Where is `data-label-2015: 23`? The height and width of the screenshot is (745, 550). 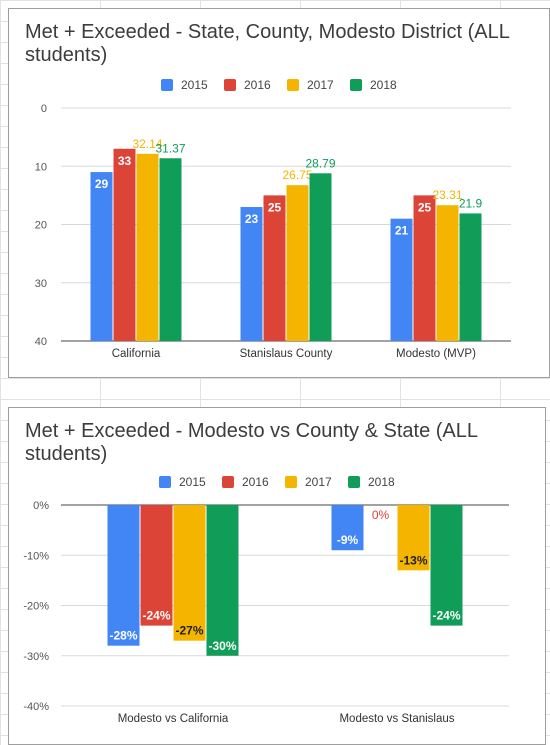
data-label-2015: 23 is located at coordinates (252, 219).